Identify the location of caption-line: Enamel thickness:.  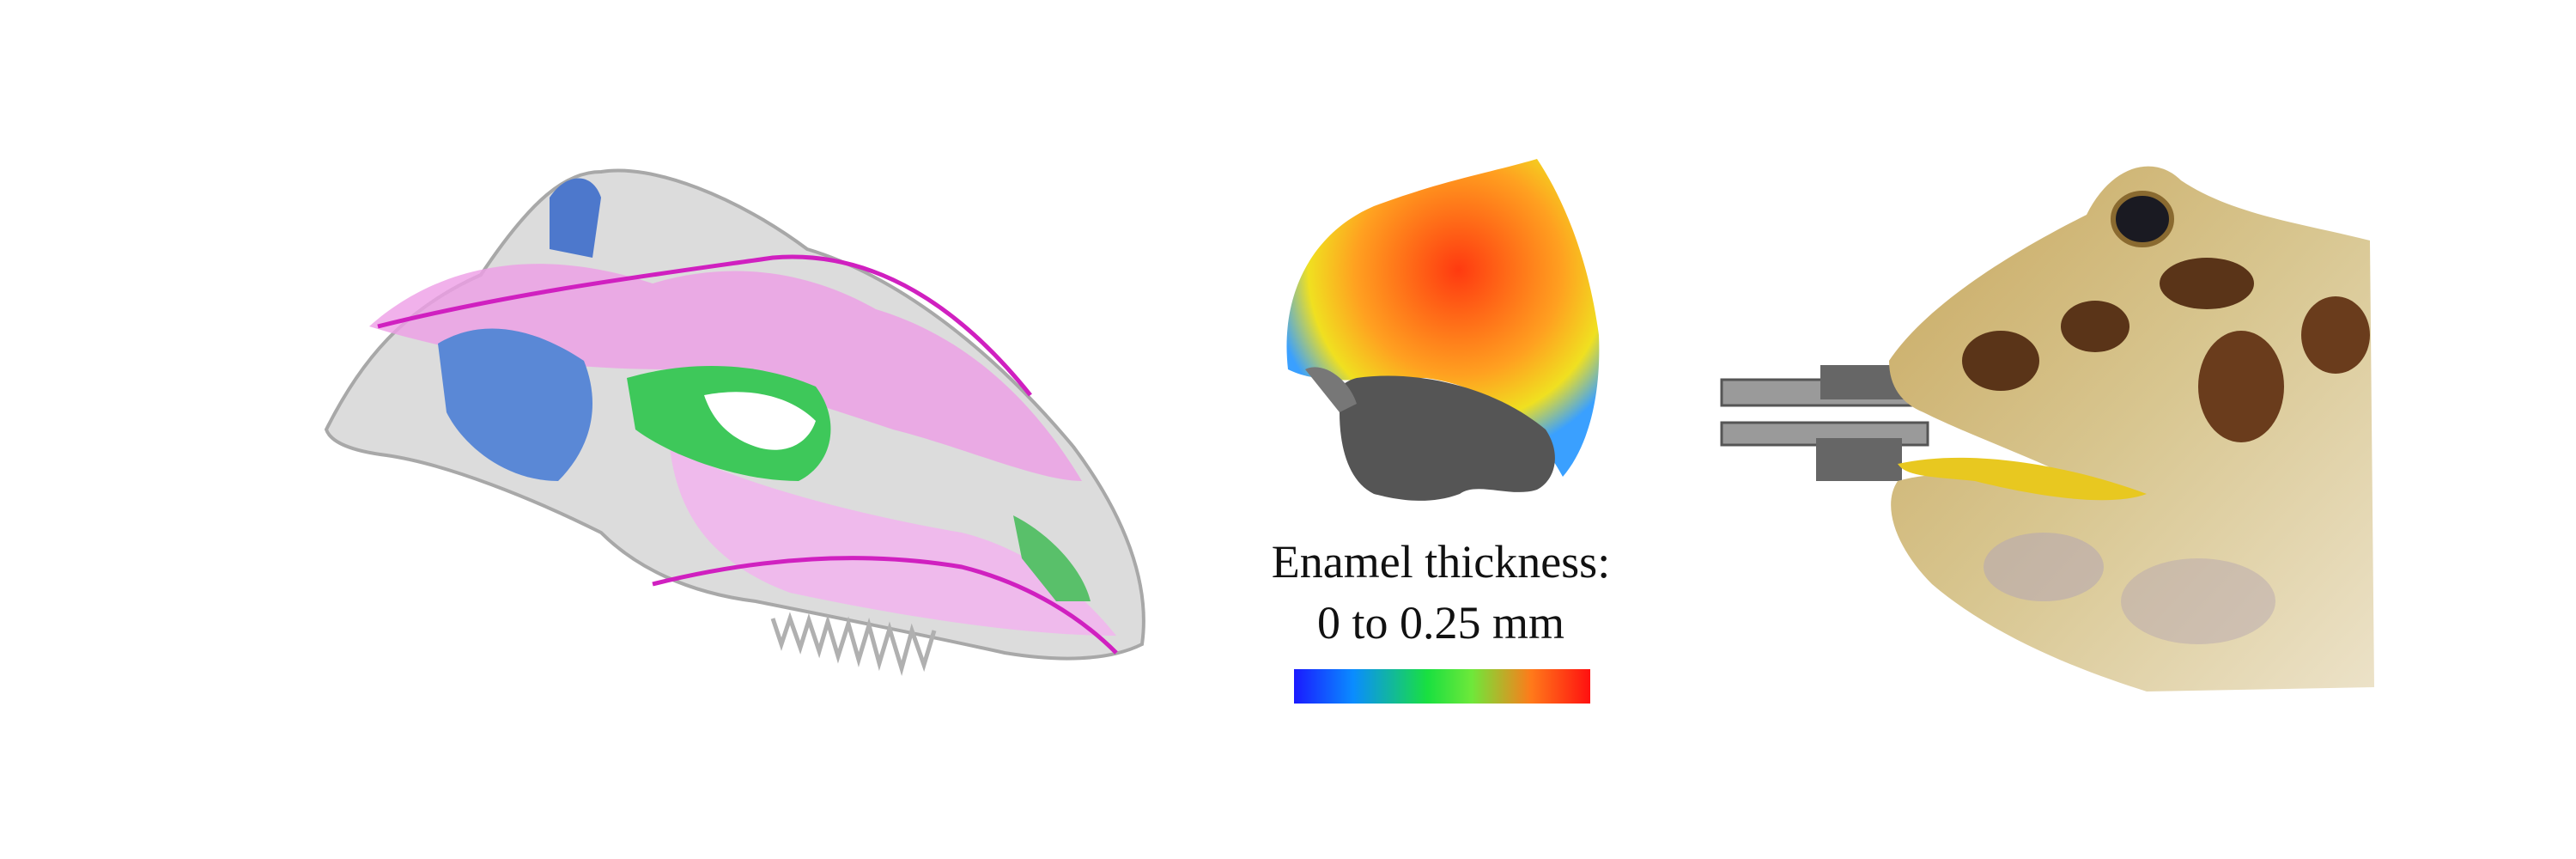
(1441, 562).